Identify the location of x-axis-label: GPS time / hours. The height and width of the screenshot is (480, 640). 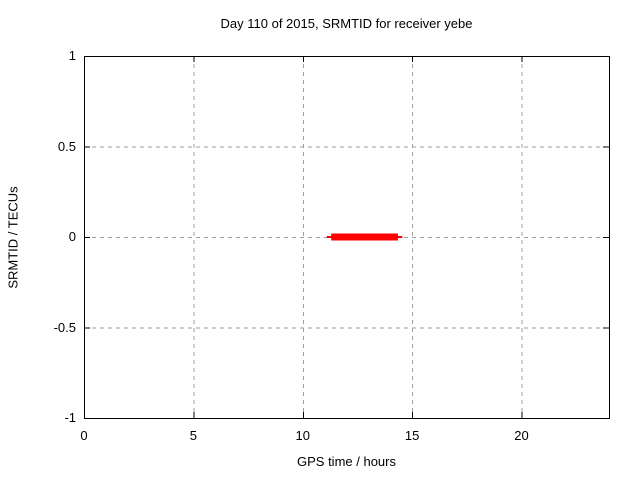
(346, 461).